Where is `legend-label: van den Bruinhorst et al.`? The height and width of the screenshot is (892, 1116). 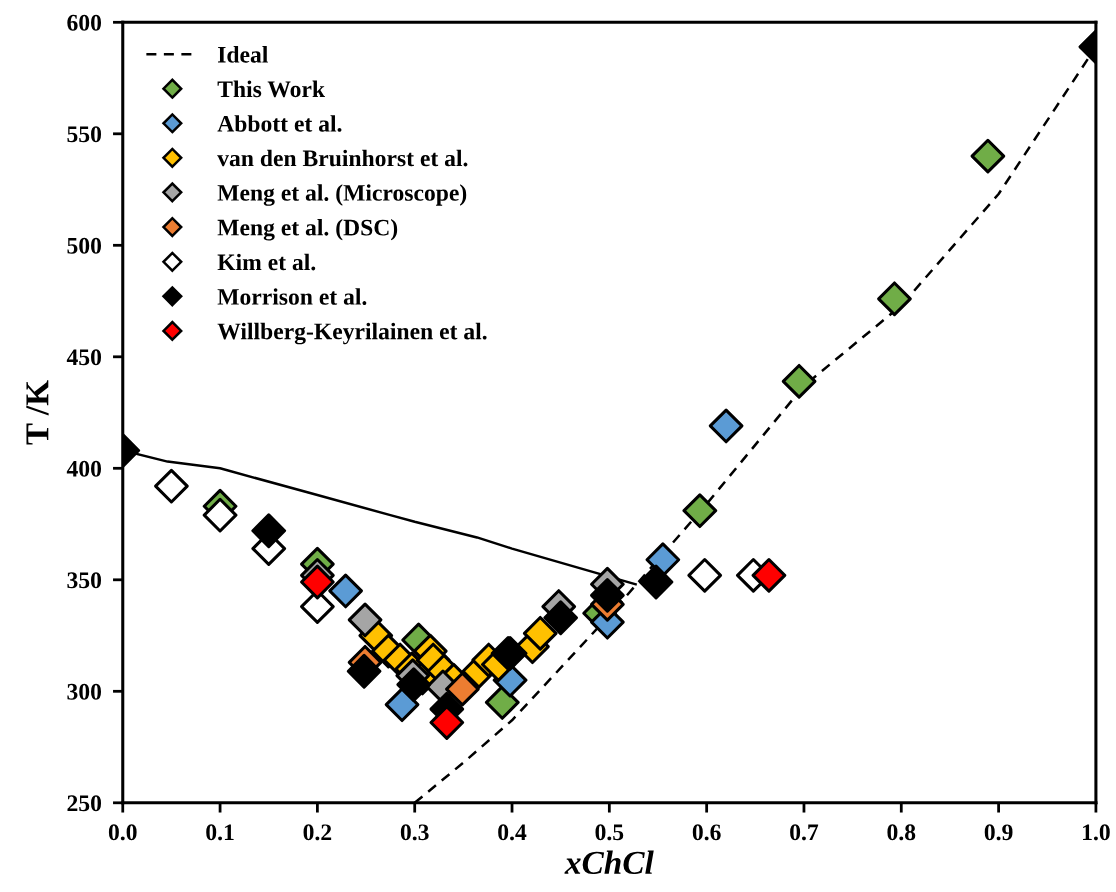
legend-label: van den Bruinhorst et al. is located at coordinates (342, 158).